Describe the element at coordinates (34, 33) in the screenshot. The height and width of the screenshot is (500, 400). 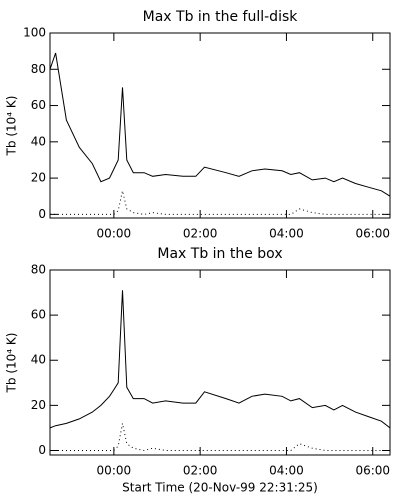
I see `y-tick-label: 100` at that location.